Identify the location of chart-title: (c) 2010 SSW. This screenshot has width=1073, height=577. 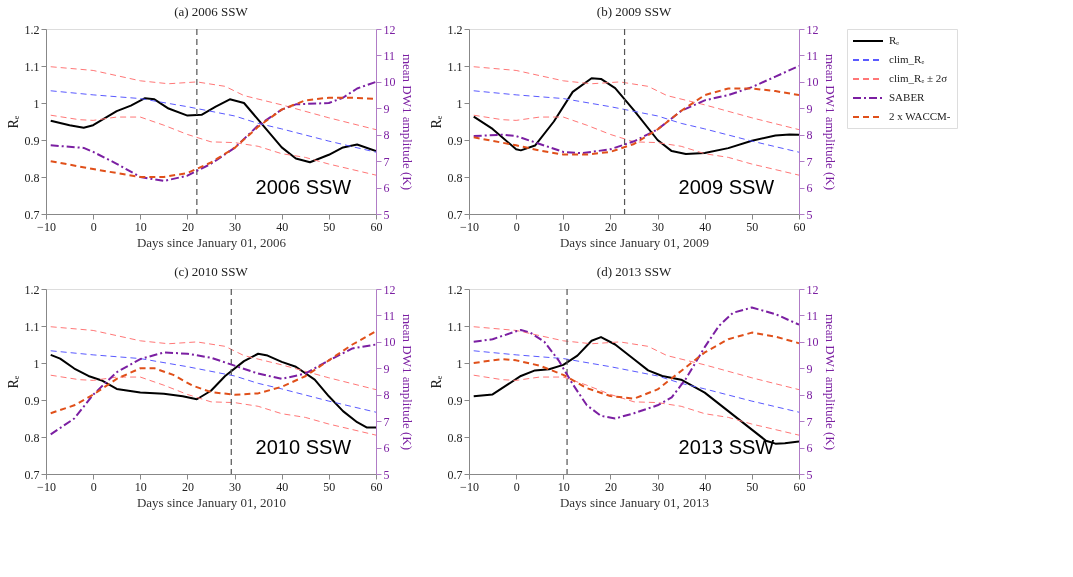
(211, 271).